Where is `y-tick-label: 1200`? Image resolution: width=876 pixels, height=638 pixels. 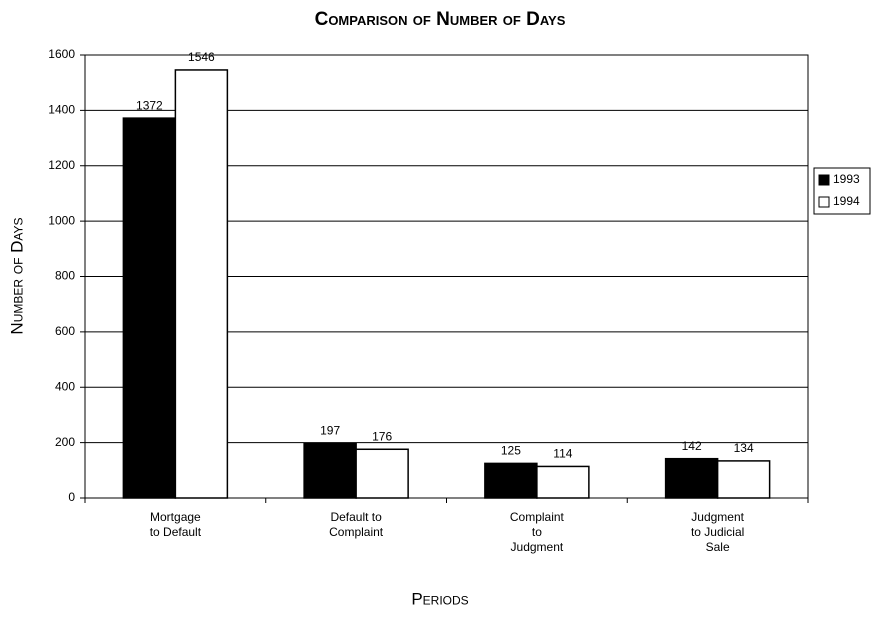
y-tick-label: 1200 is located at coordinates (61, 165).